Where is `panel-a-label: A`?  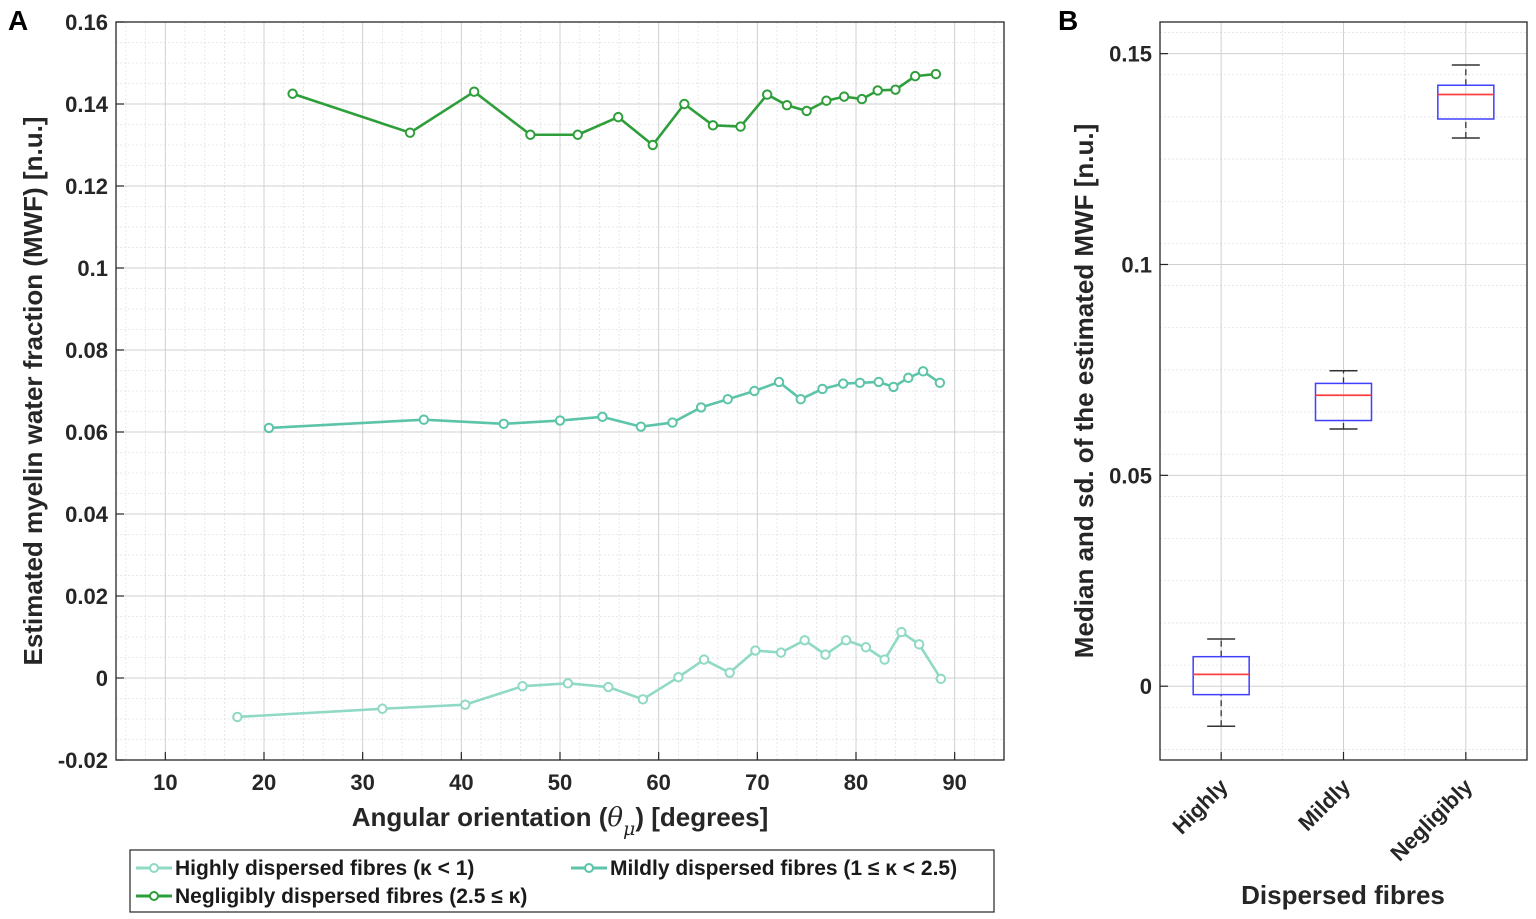 panel-a-label: A is located at coordinates (18, 20).